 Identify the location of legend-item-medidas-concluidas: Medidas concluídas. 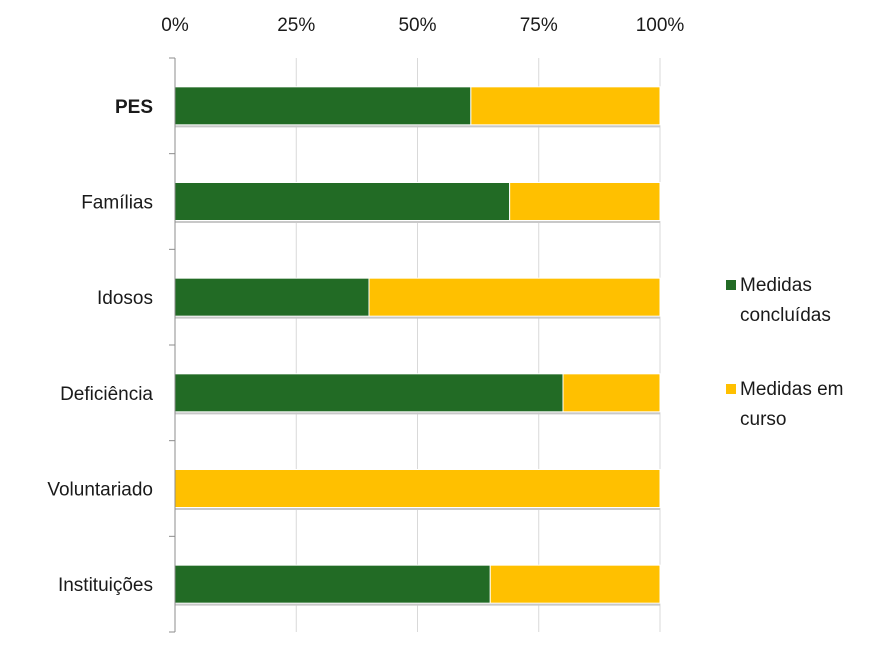
(778, 300).